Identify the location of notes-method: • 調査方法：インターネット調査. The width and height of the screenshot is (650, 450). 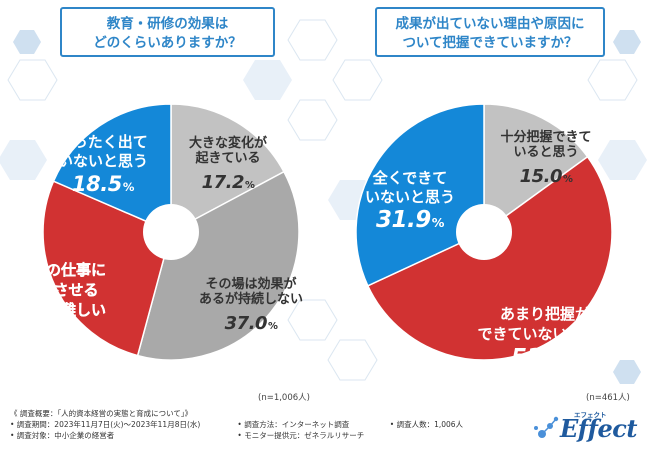
(293, 424).